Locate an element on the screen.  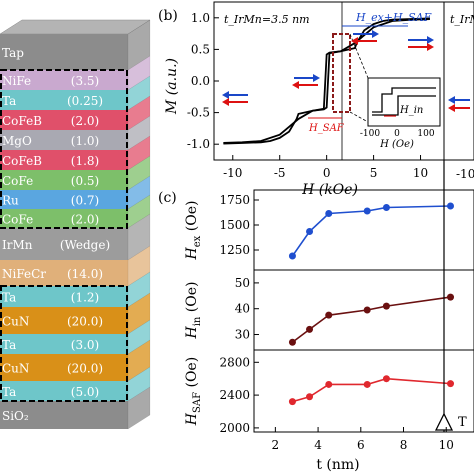
layer-label: IrMn is located at coordinates (17, 245).